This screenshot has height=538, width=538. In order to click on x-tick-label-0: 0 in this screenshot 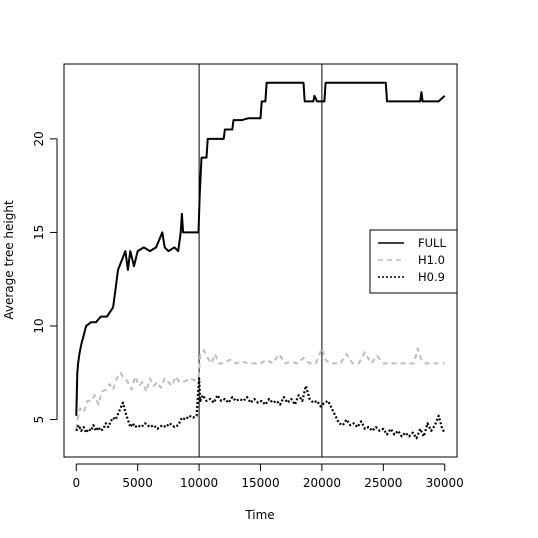, I will do `click(76, 483)`.